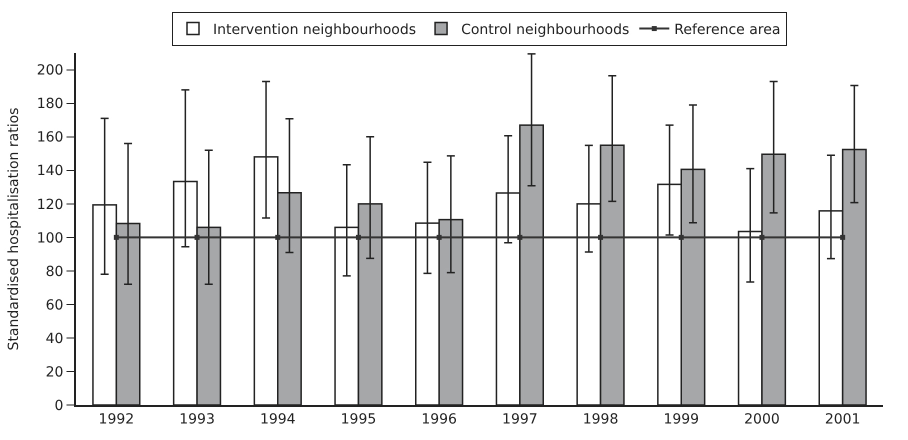  What do you see at coordinates (545, 30) in the screenshot?
I see `legend-label: Control neighbourhoods` at bounding box center [545, 30].